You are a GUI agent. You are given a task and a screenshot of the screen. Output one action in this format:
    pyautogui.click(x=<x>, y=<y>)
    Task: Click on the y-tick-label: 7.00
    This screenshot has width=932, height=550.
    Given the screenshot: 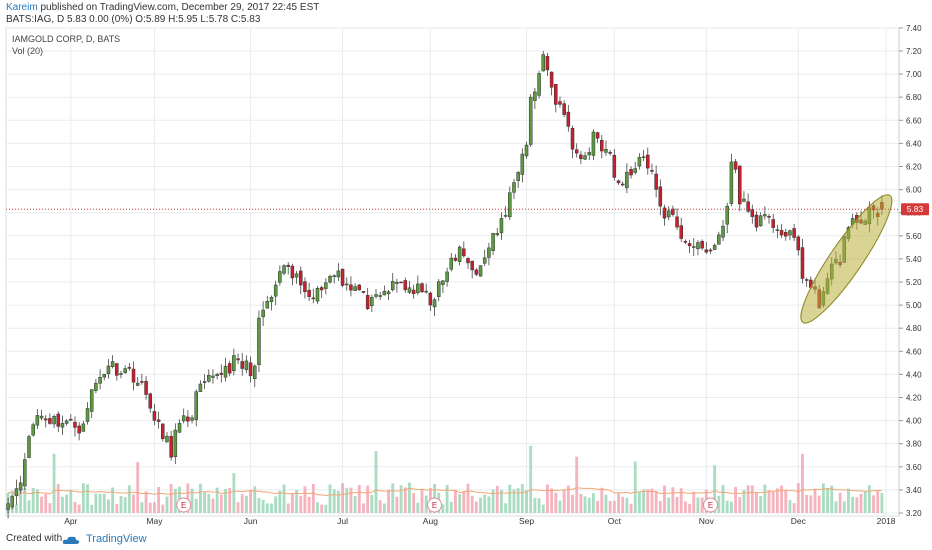 What is the action you would take?
    pyautogui.click(x=914, y=74)
    